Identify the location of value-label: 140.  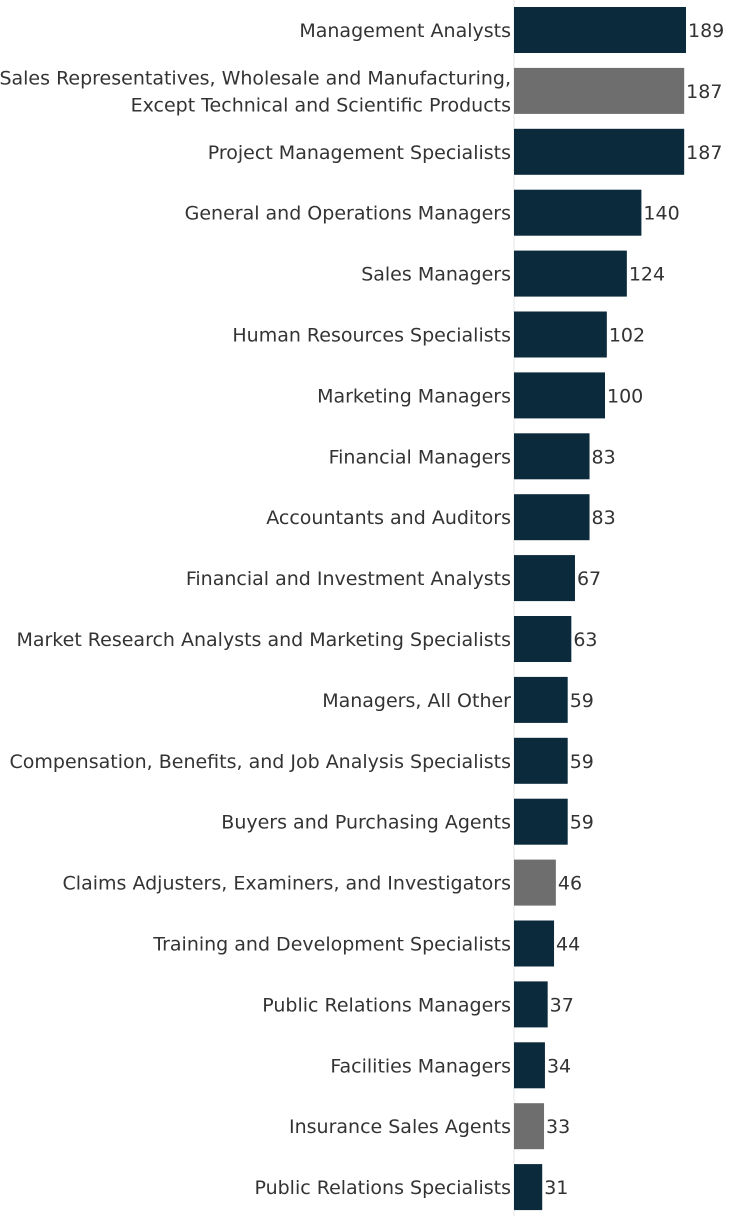
(661, 214).